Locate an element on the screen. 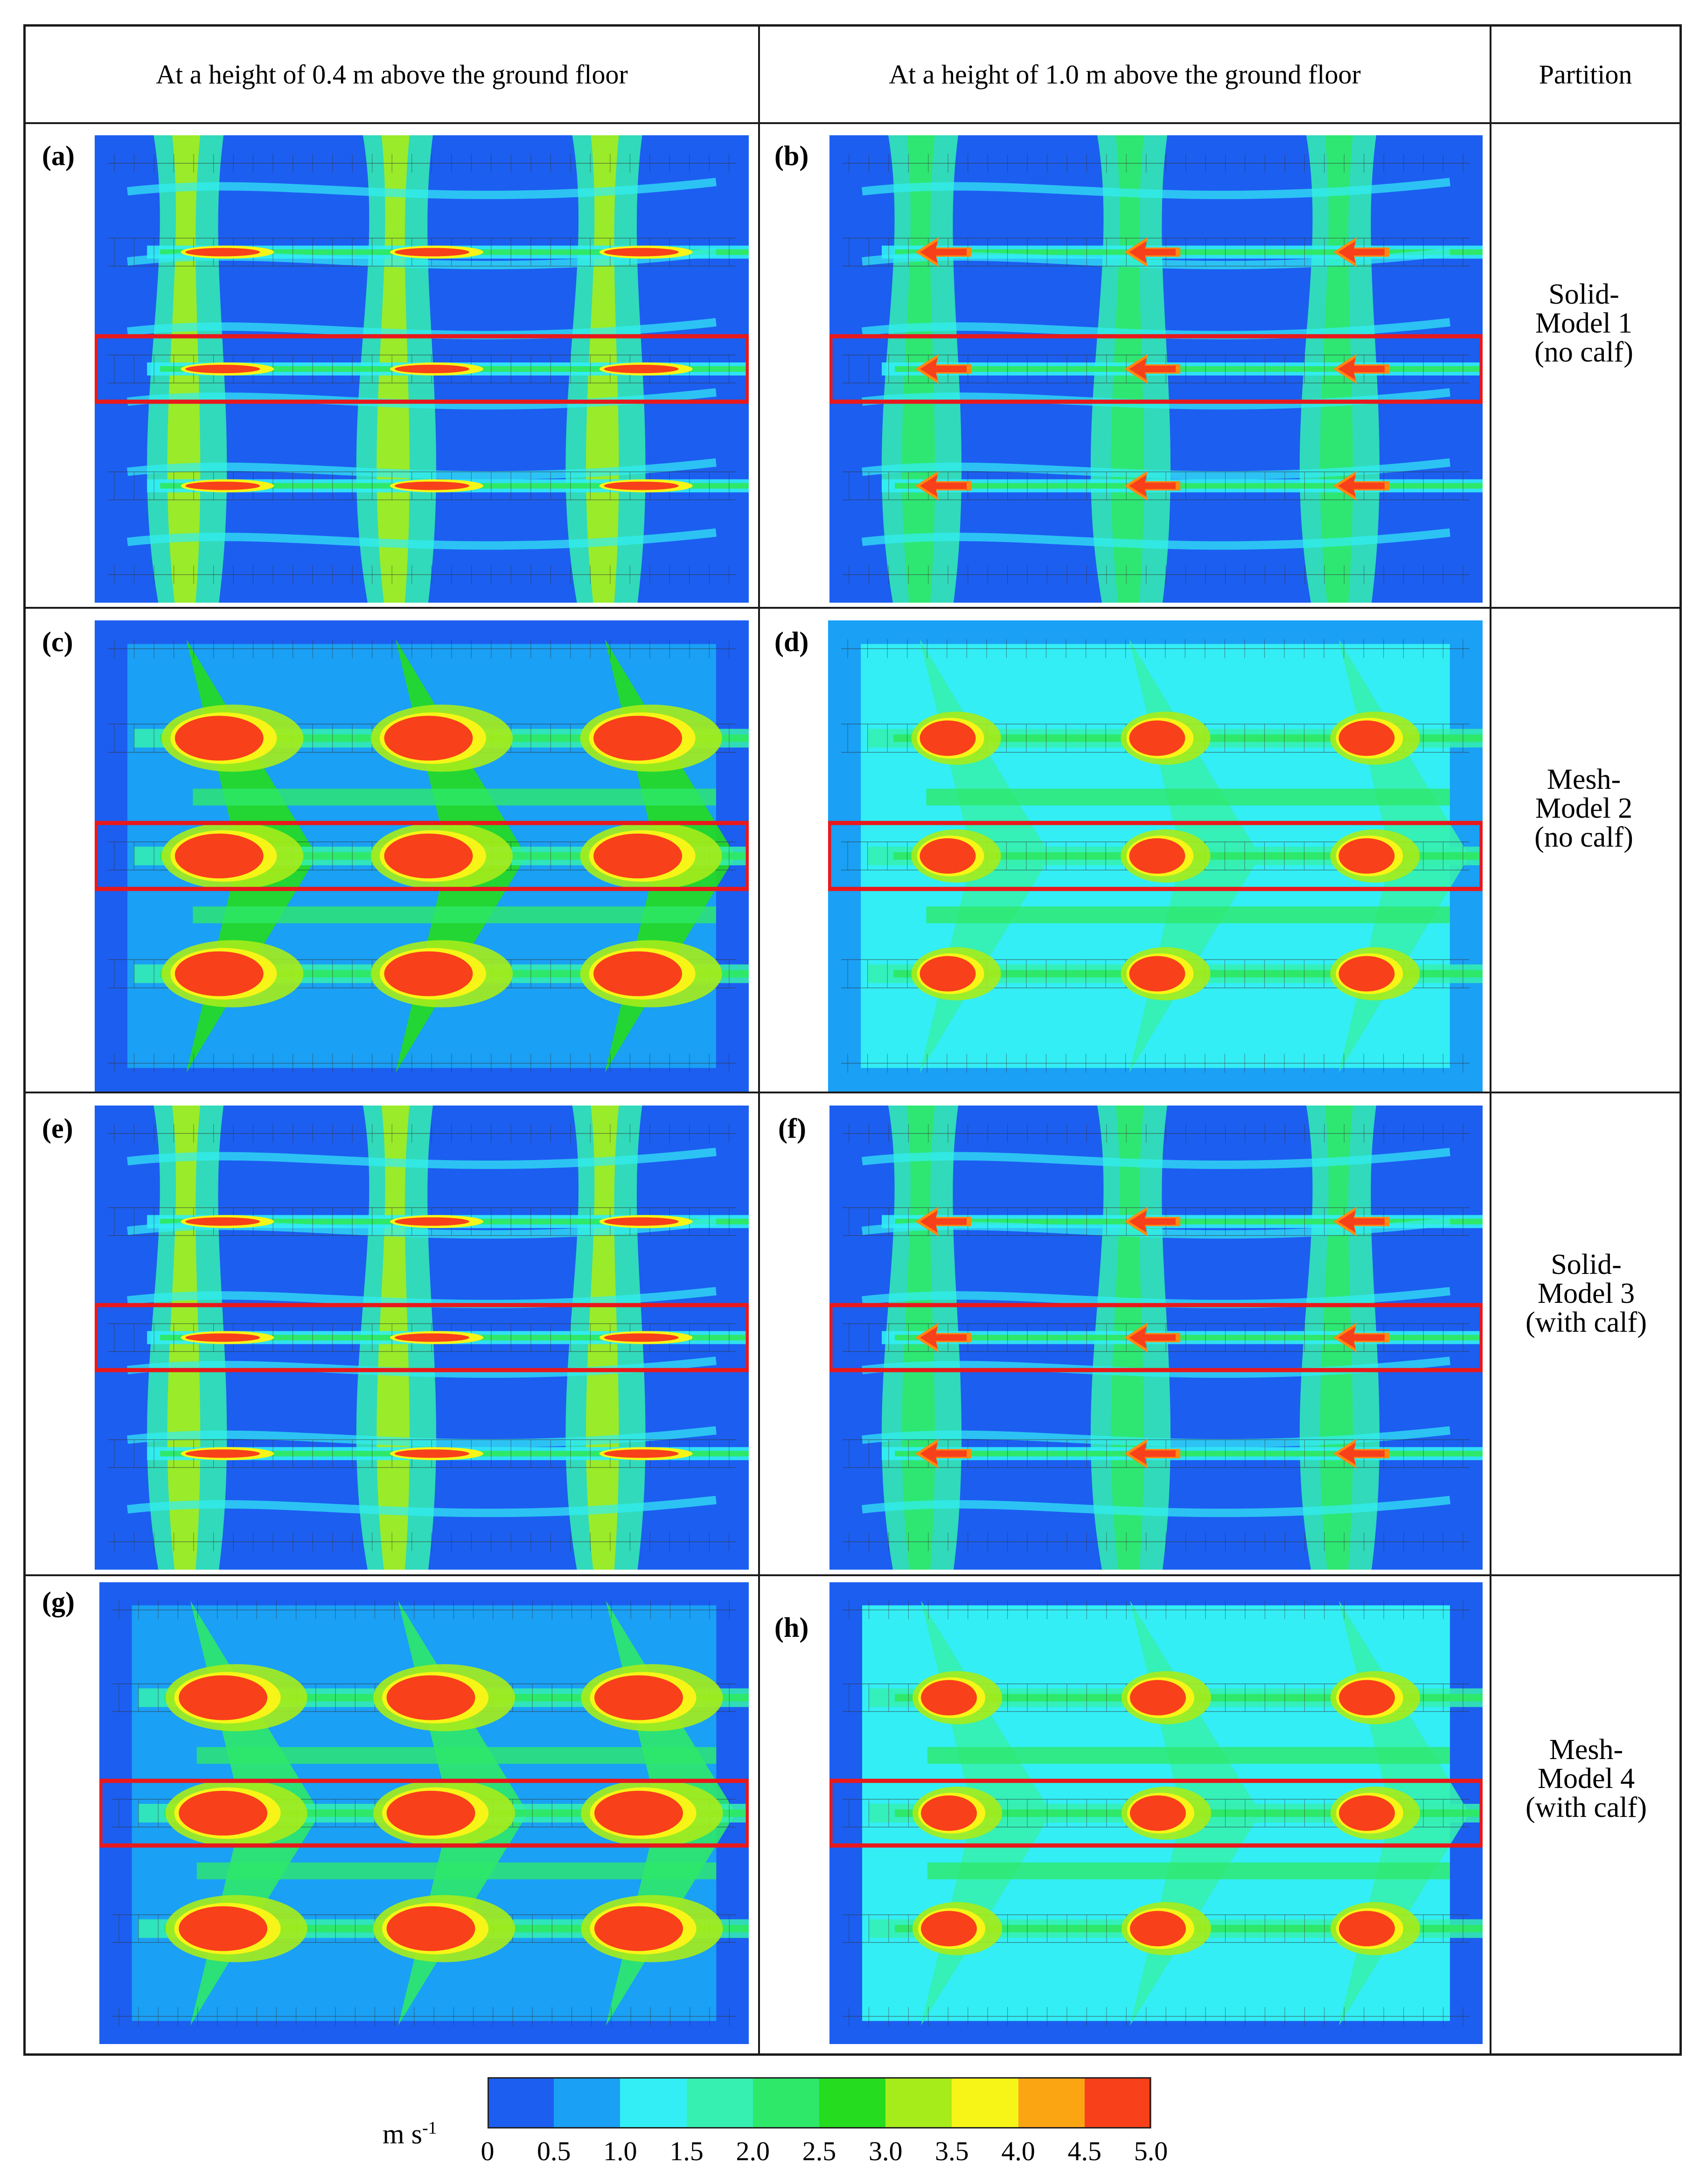 The width and height of the screenshot is (1707, 2184). colorbar-unit: m s-1 is located at coordinates (410, 2134).